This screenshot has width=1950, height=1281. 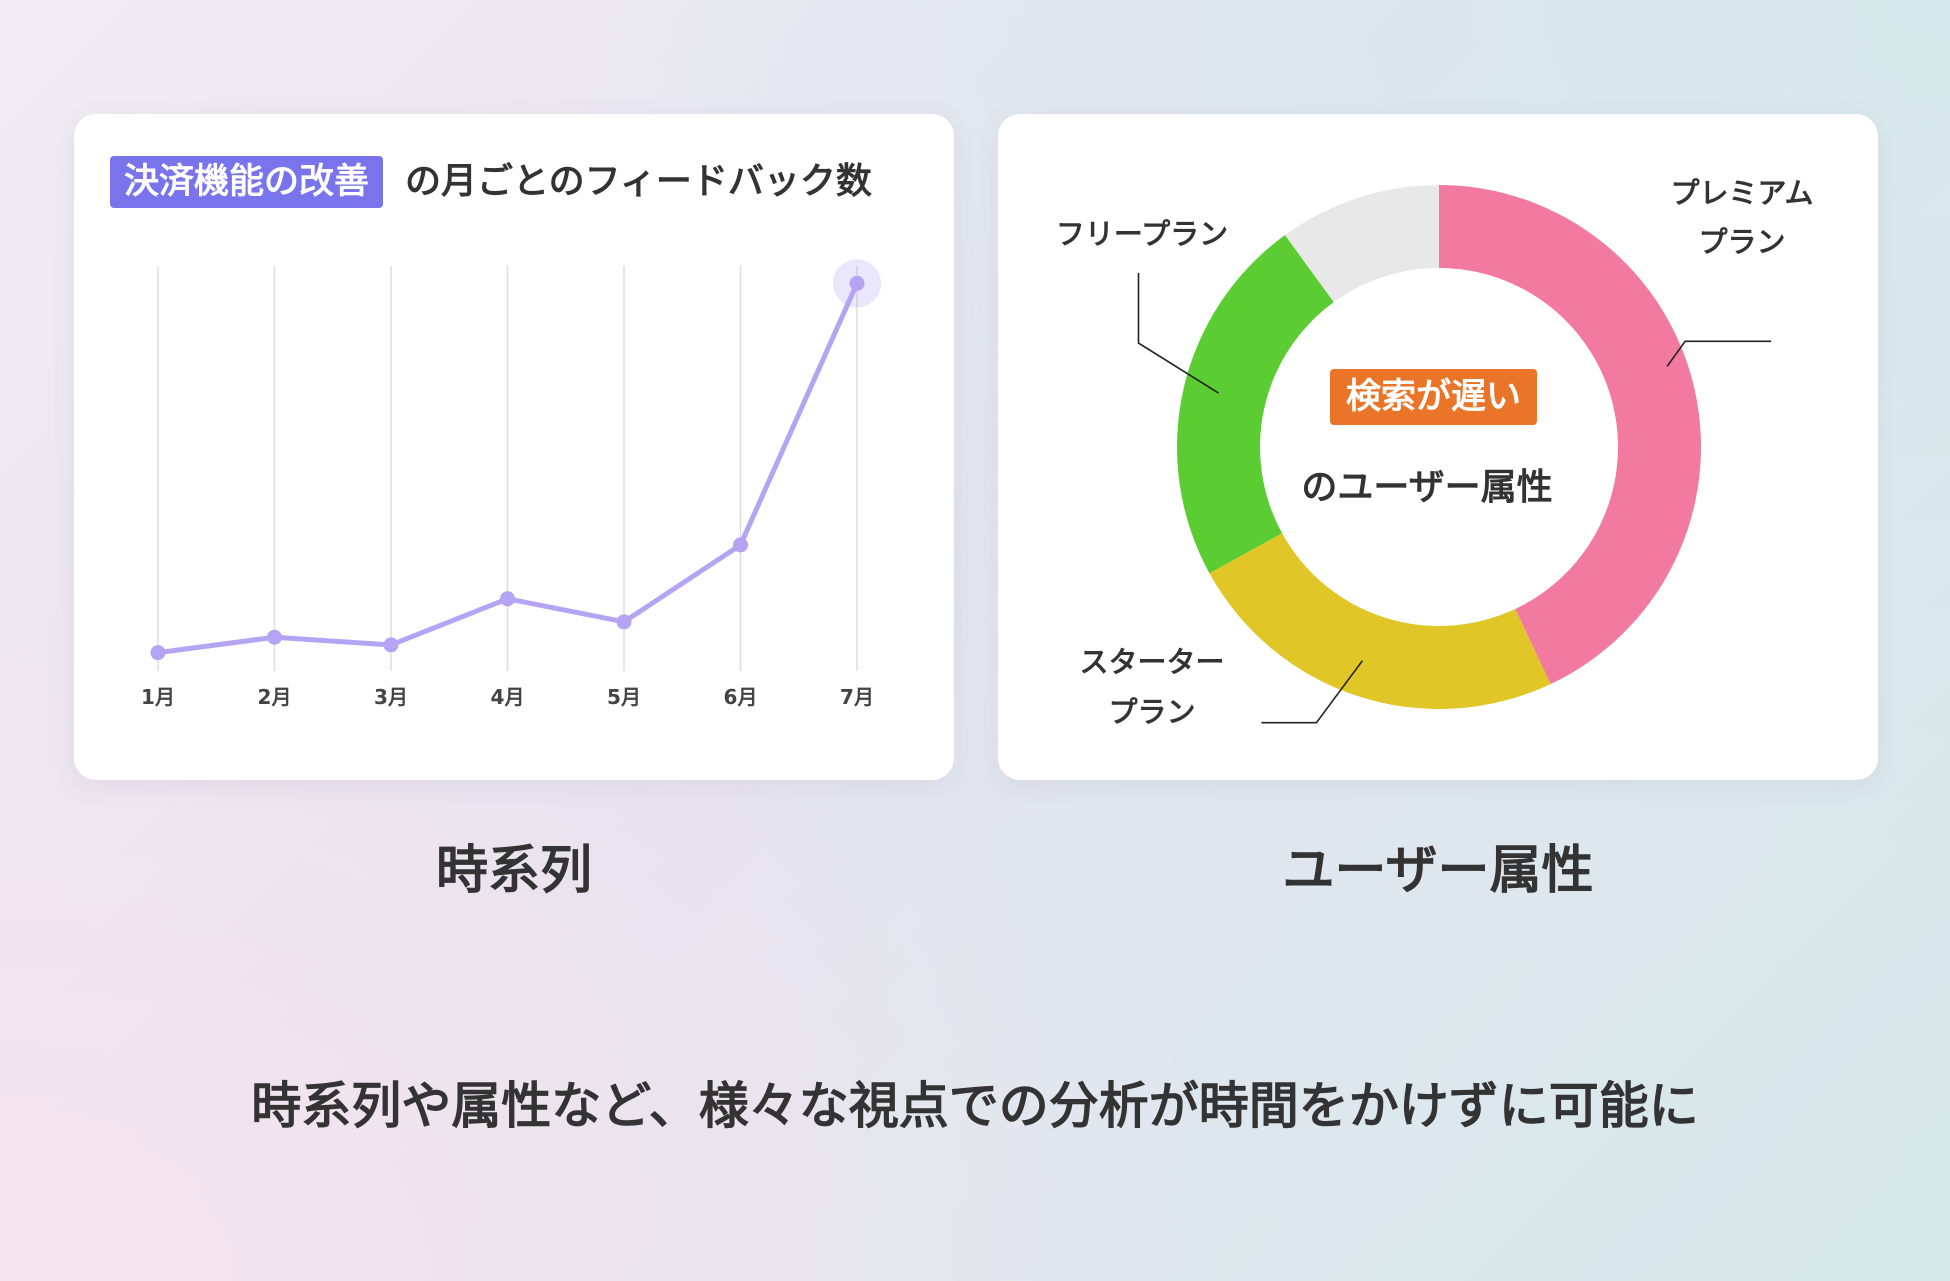 I want to click on label-starter-line1: スターター, so click(x=1151, y=662).